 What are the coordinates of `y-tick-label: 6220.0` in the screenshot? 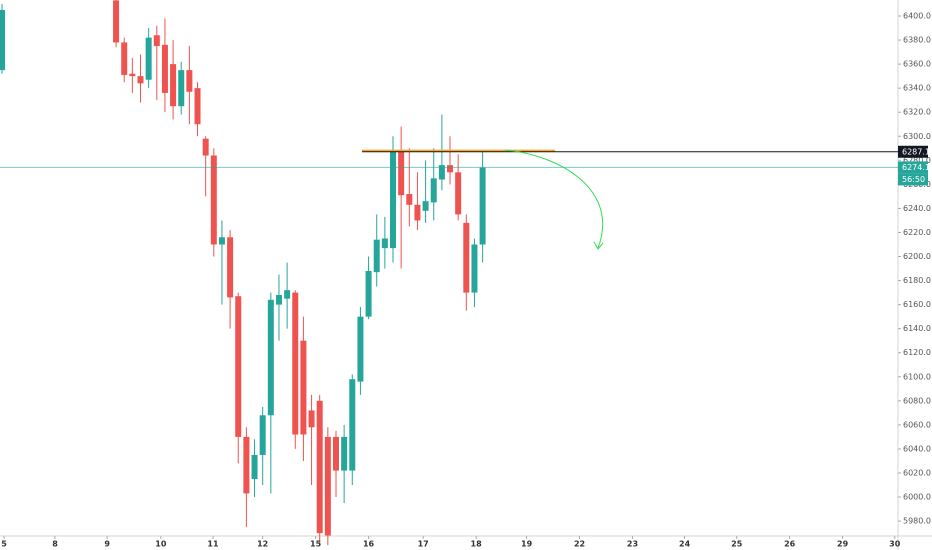 It's located at (917, 232).